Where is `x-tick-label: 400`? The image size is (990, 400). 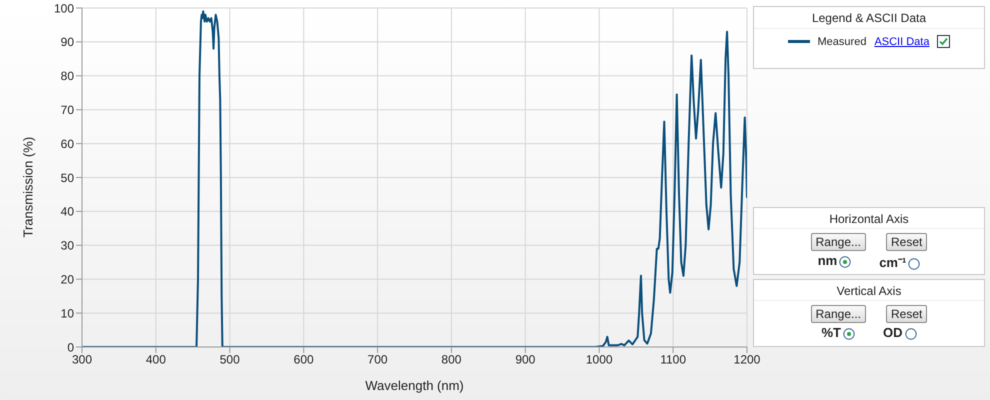 x-tick-label: 400 is located at coordinates (156, 359).